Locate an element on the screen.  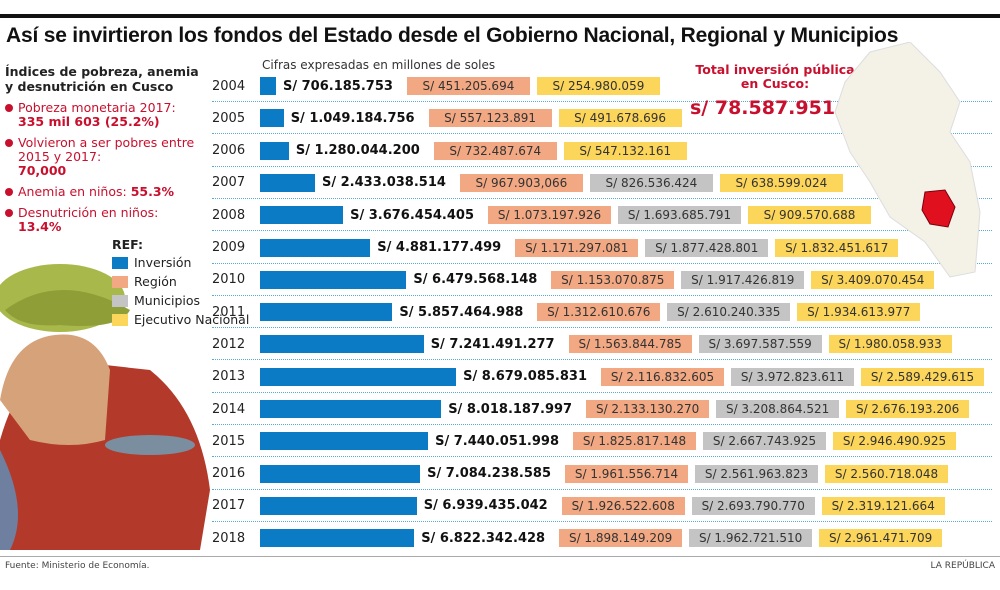
anemia-item: Anemia en niños: 55.3% is located at coordinates (107, 192).